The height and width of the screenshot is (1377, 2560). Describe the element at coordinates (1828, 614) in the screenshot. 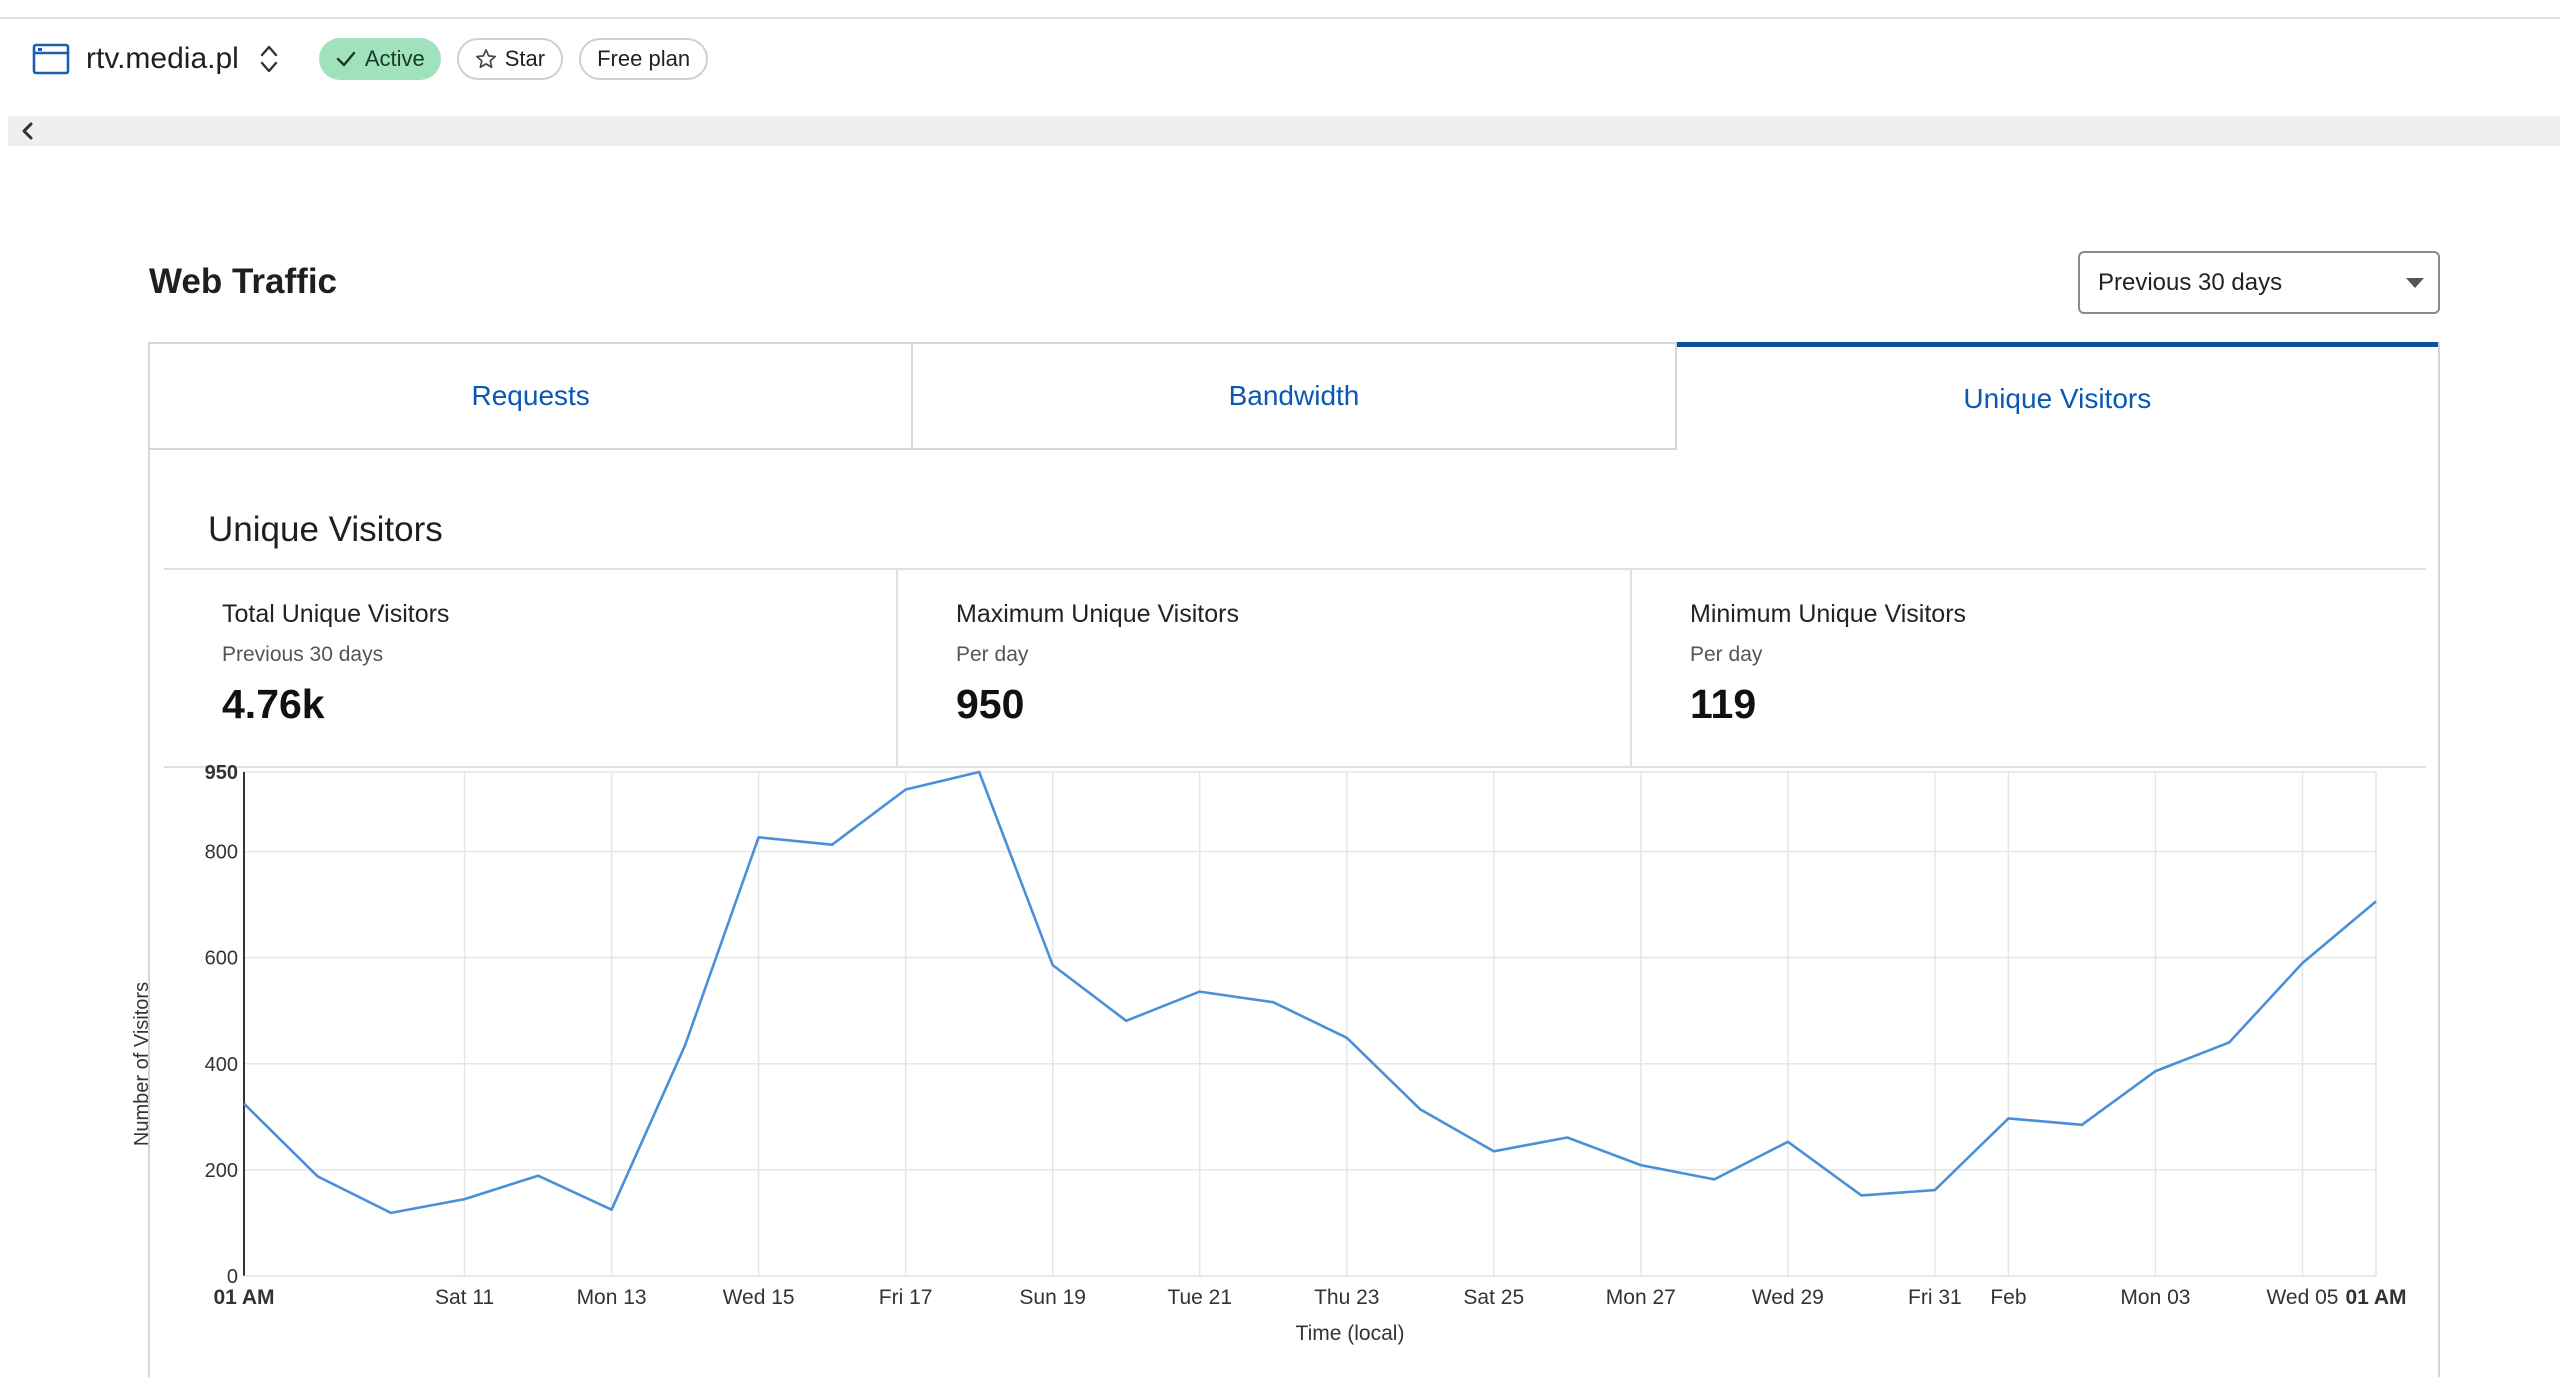

I see `stat-label: Minimum Unique Visitors` at that location.